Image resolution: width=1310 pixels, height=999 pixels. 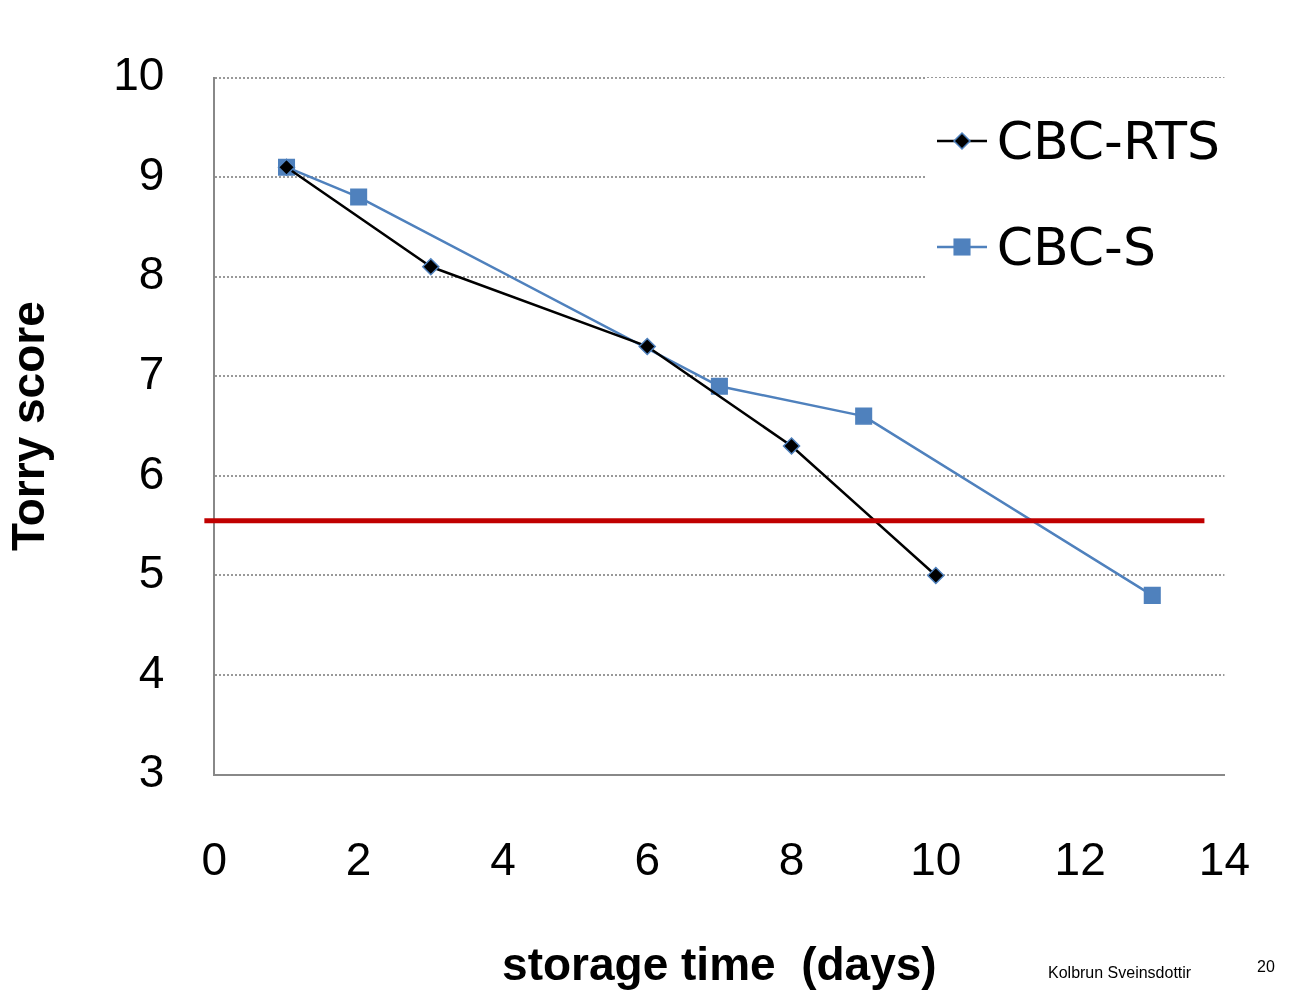 I want to click on x-axis-title: storage time (days), so click(x=719, y=964).